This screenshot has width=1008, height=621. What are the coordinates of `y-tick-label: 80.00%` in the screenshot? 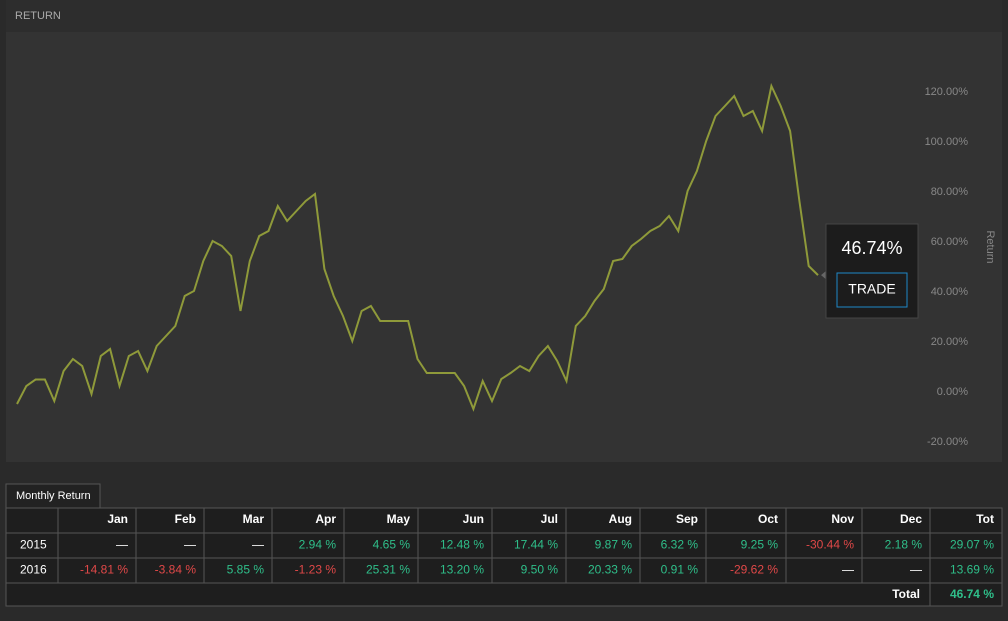 It's located at (950, 192).